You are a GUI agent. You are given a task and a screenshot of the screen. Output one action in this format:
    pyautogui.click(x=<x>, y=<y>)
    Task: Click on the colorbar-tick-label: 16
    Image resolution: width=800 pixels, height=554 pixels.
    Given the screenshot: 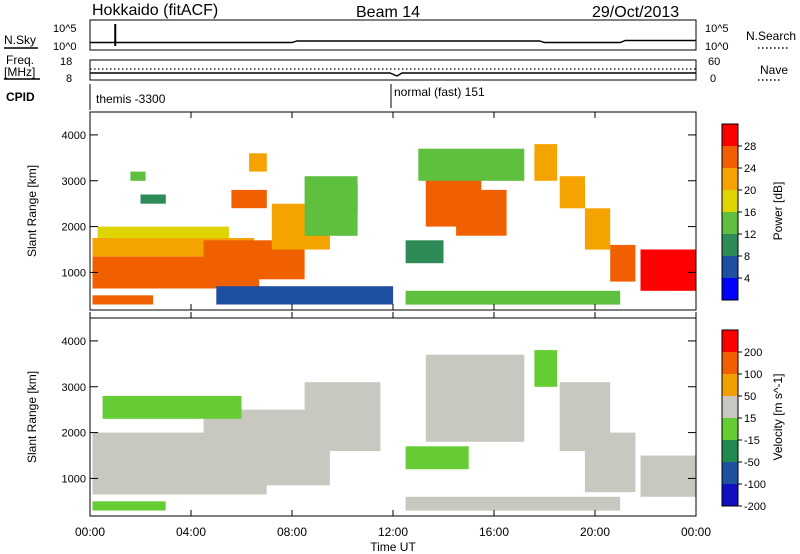 What is the action you would take?
    pyautogui.click(x=750, y=213)
    